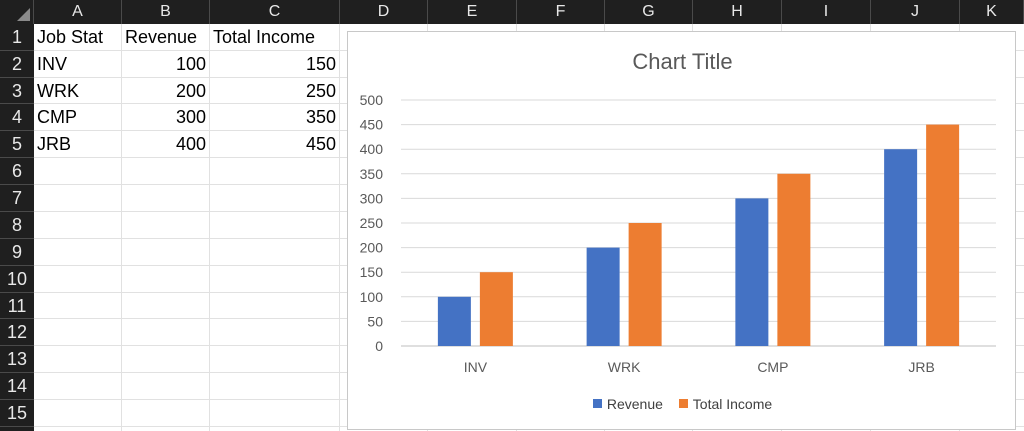 The height and width of the screenshot is (431, 1024). I want to click on chart-title: Chart Title, so click(682, 61).